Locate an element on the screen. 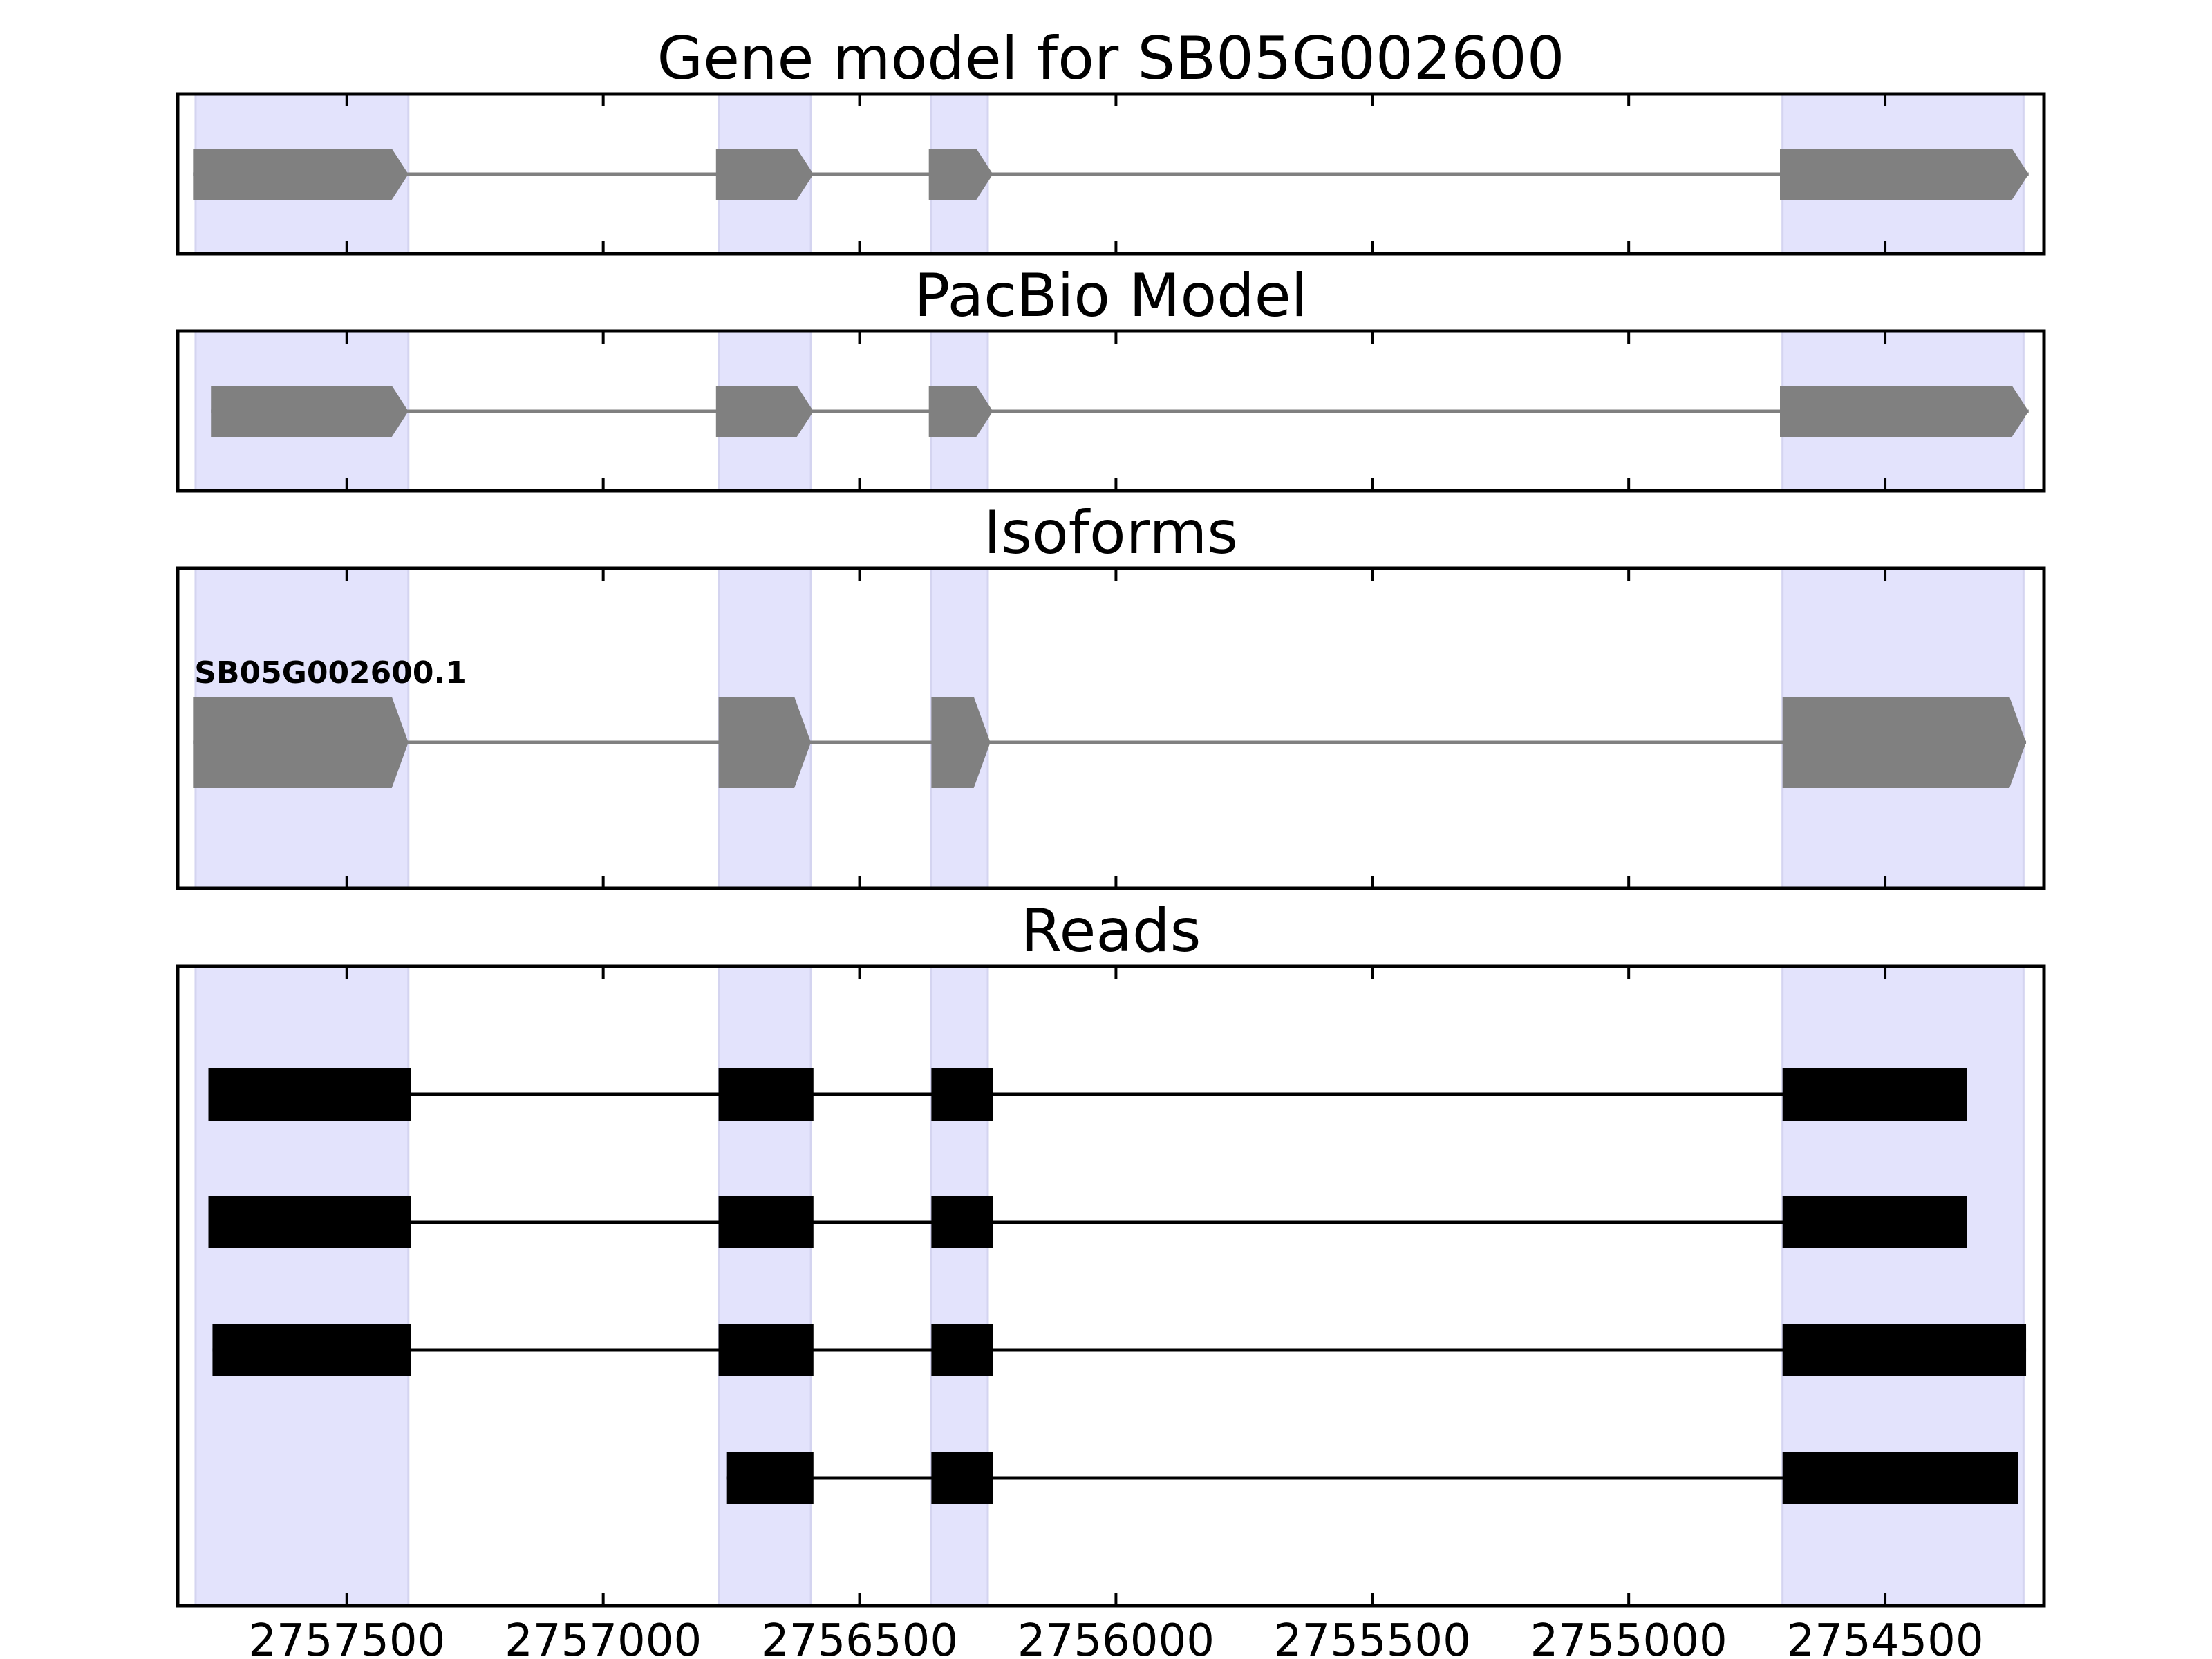 The height and width of the screenshot is (1659, 2212). panel-1: PacBio Model is located at coordinates (1111, 377).